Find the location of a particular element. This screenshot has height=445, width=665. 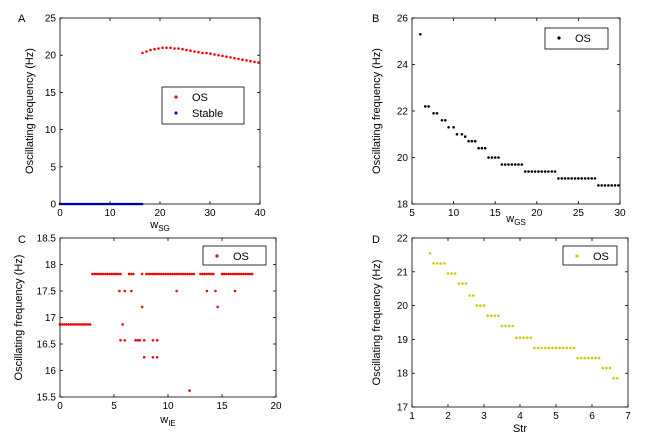

x-tick-label: 10 is located at coordinates (110, 213).